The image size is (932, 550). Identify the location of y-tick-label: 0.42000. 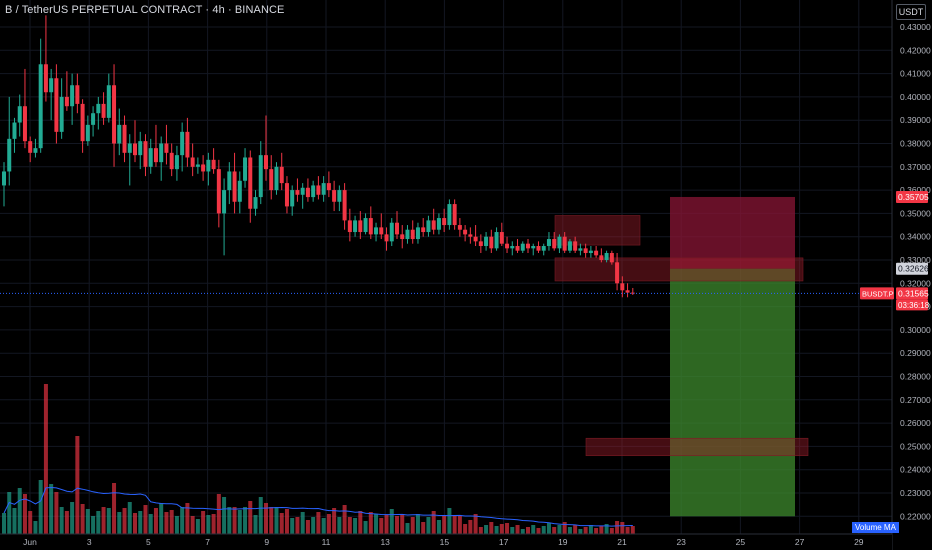
(915, 50).